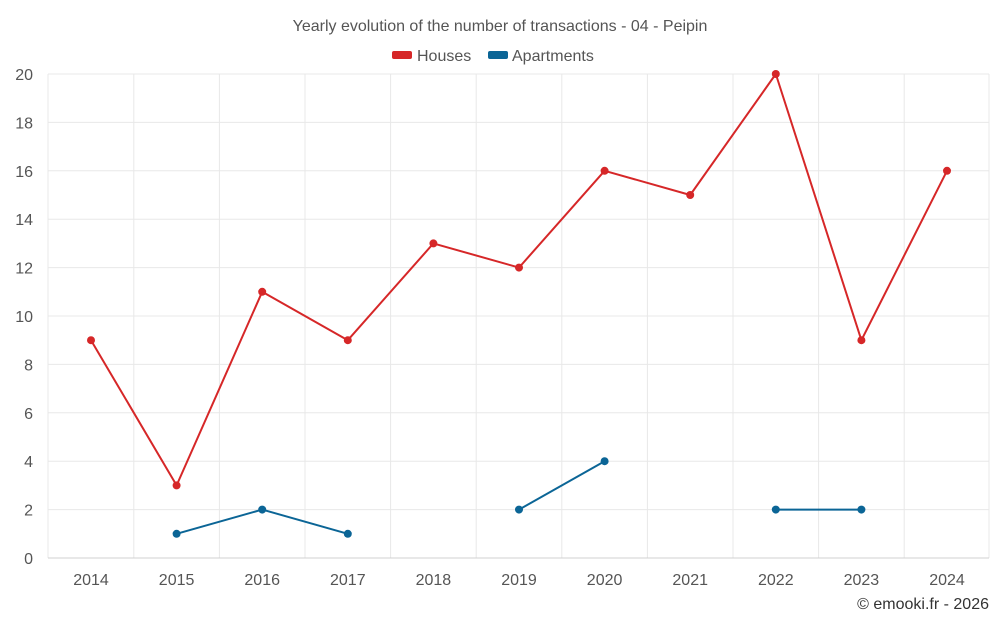  Describe the element at coordinates (553, 56) in the screenshot. I see `legend-label: Apartments` at that location.